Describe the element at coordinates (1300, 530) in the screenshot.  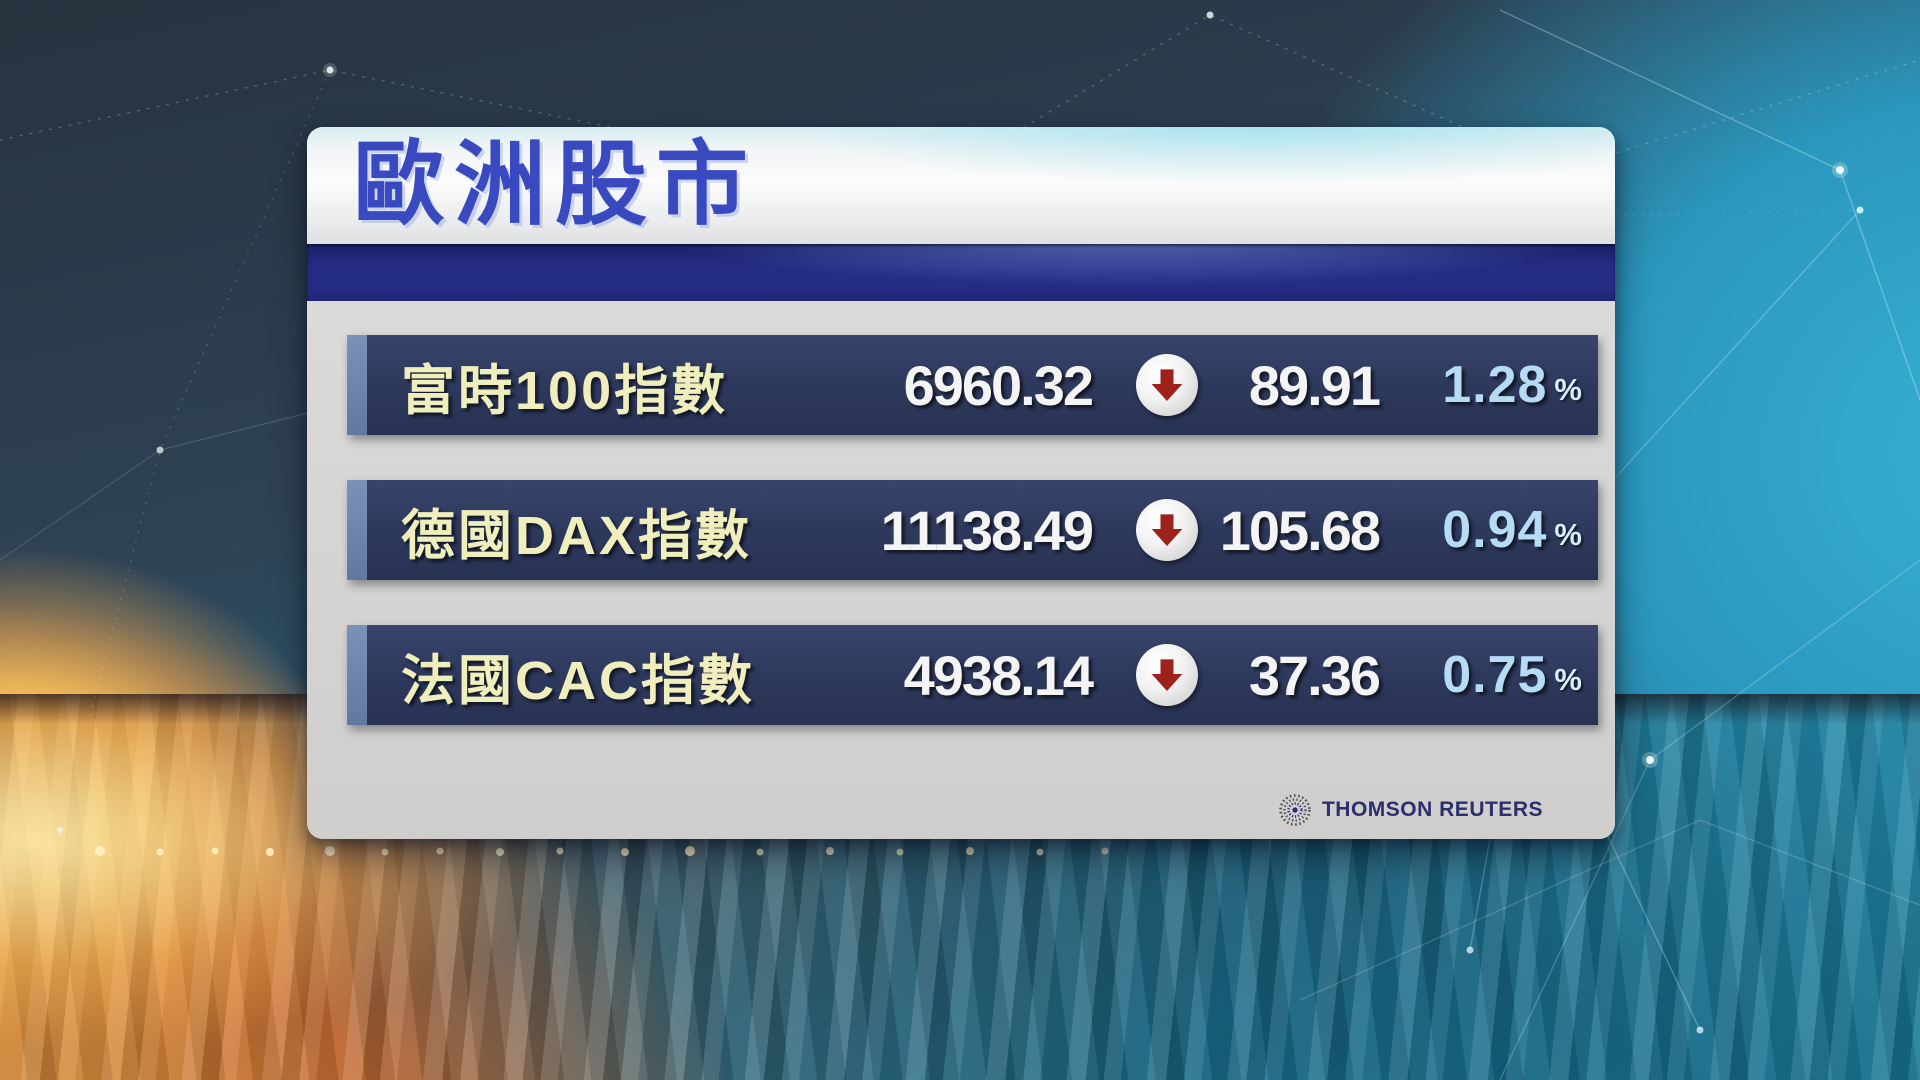
I see `index-change-value: 105.68` at that location.